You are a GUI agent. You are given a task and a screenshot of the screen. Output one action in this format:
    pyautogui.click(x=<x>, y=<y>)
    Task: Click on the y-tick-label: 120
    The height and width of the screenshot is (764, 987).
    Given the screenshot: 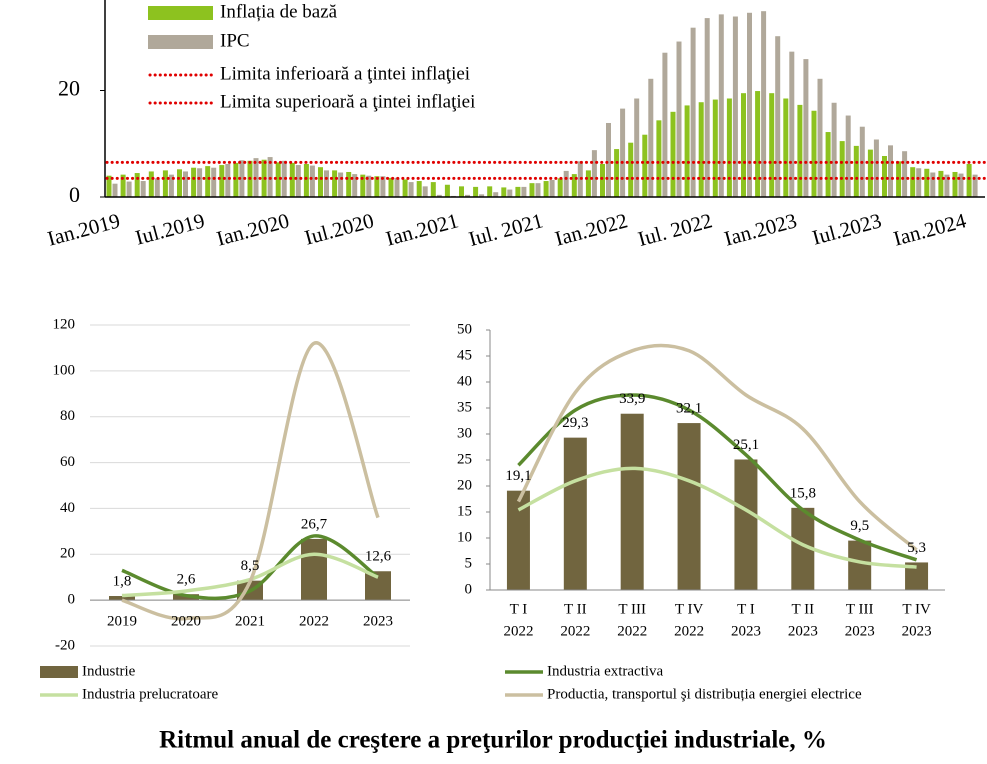 What is the action you would take?
    pyautogui.click(x=64, y=324)
    